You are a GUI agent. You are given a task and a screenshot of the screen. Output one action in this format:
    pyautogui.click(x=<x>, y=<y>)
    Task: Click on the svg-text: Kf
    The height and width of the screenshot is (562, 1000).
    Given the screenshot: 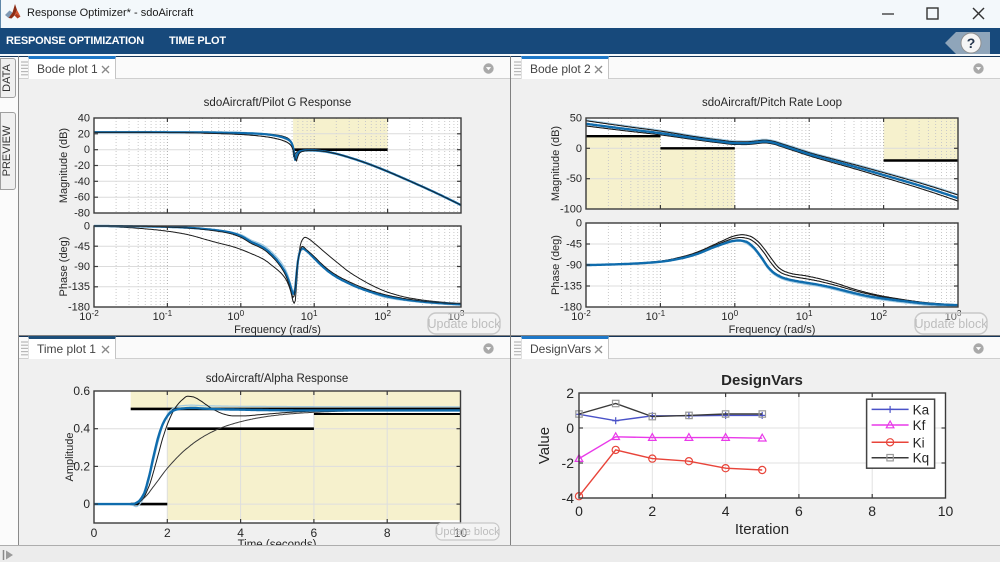 What is the action you would take?
    pyautogui.click(x=919, y=425)
    